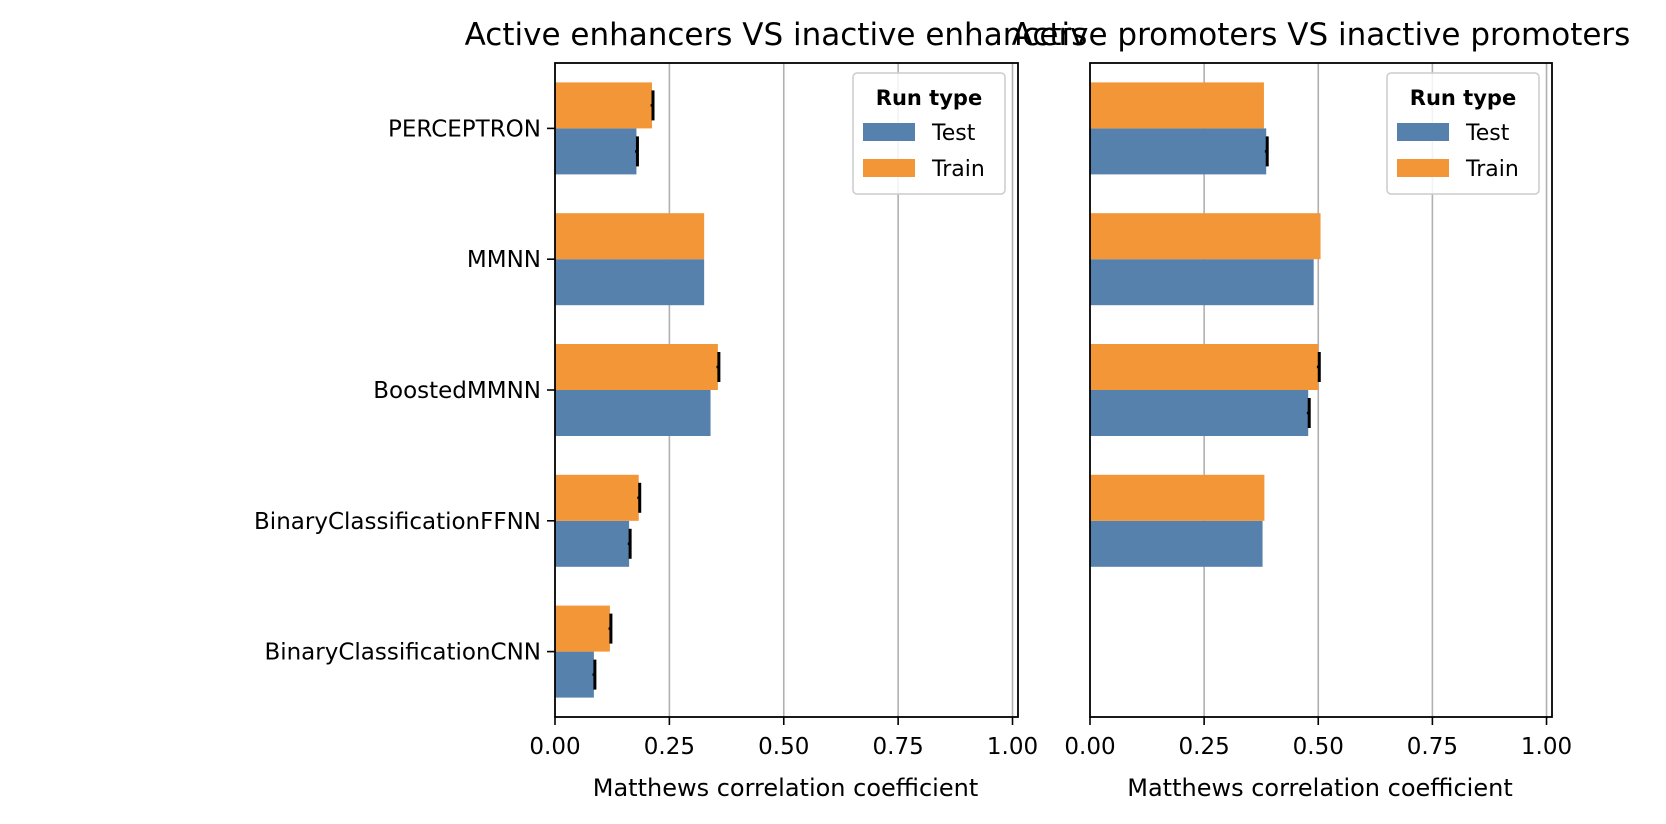 The image size is (1666, 824). What do you see at coordinates (1321, 35) in the screenshot?
I see `chart-title: Active promoters VS inactive promoters` at bounding box center [1321, 35].